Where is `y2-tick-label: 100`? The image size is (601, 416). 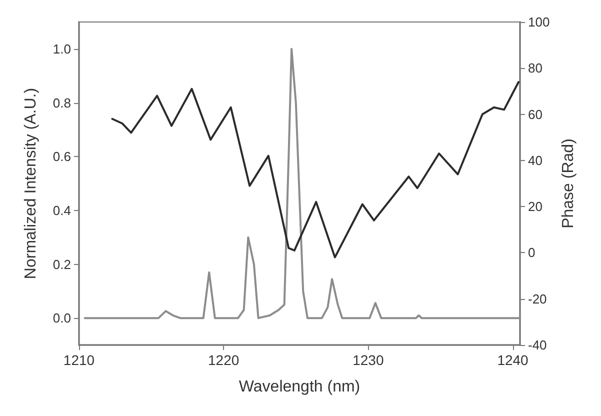 y2-tick-label: 100 is located at coordinates (539, 22).